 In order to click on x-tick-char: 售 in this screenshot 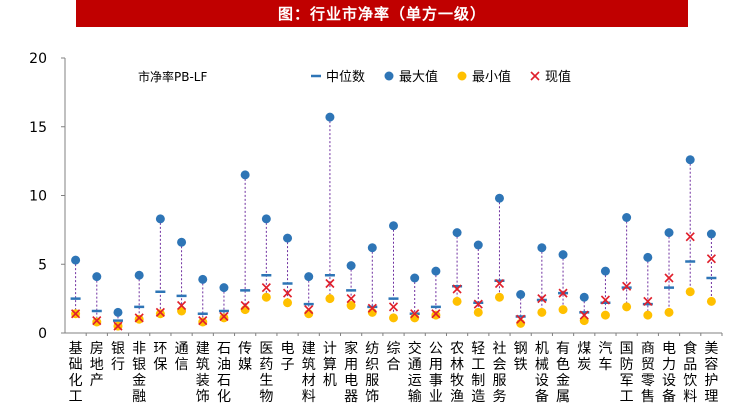, I will do `click(648, 396)`.